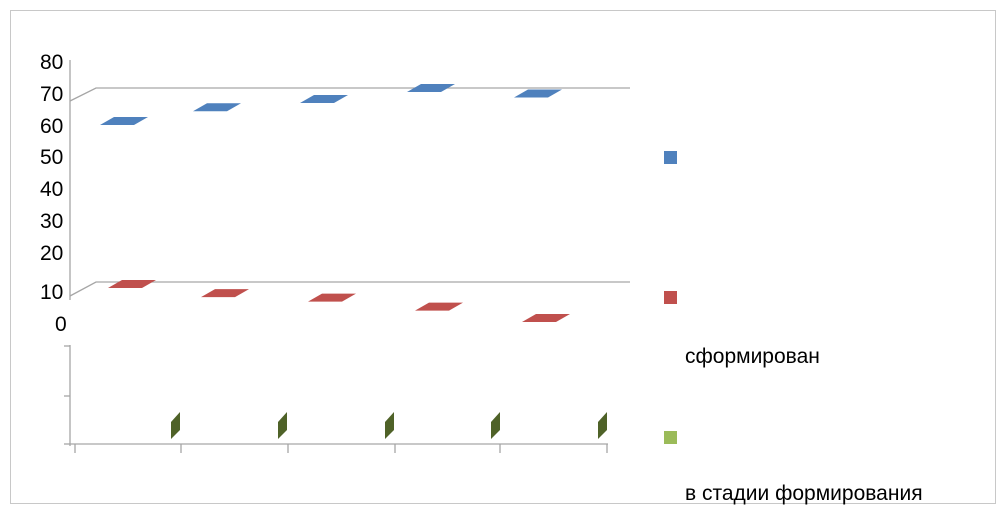 This screenshot has height=508, width=1005. Describe the element at coordinates (349, 94) in the screenshot. I see `top-gridline` at that location.